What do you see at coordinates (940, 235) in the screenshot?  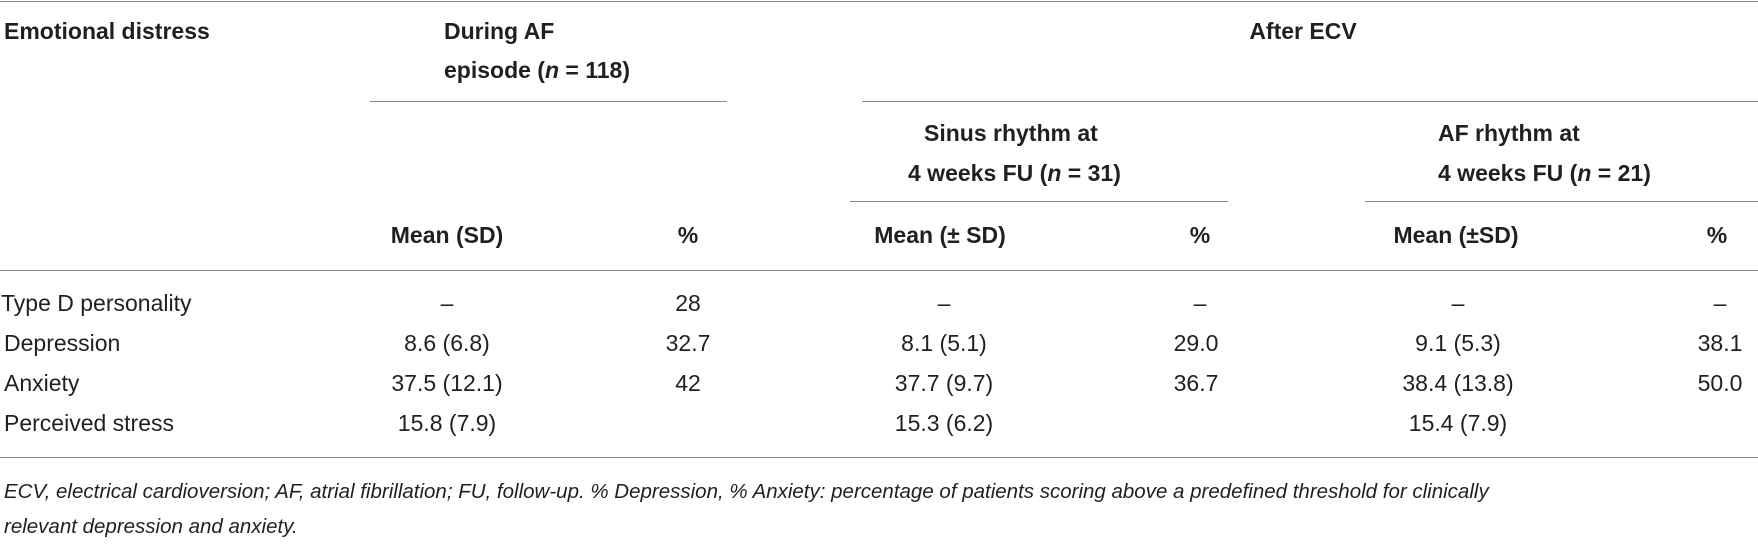 I see `col-header-mean-pm-sd-1: Mean (± SD)` at bounding box center [940, 235].